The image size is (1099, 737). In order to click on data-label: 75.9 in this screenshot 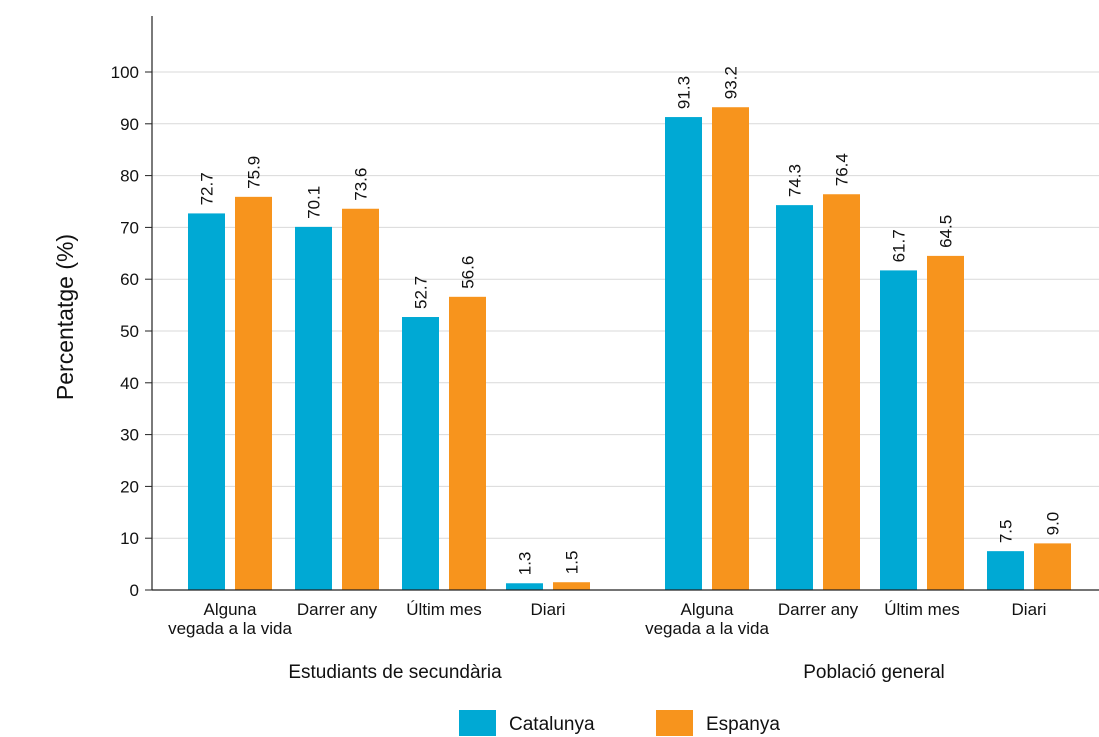, I will do `click(254, 172)`.